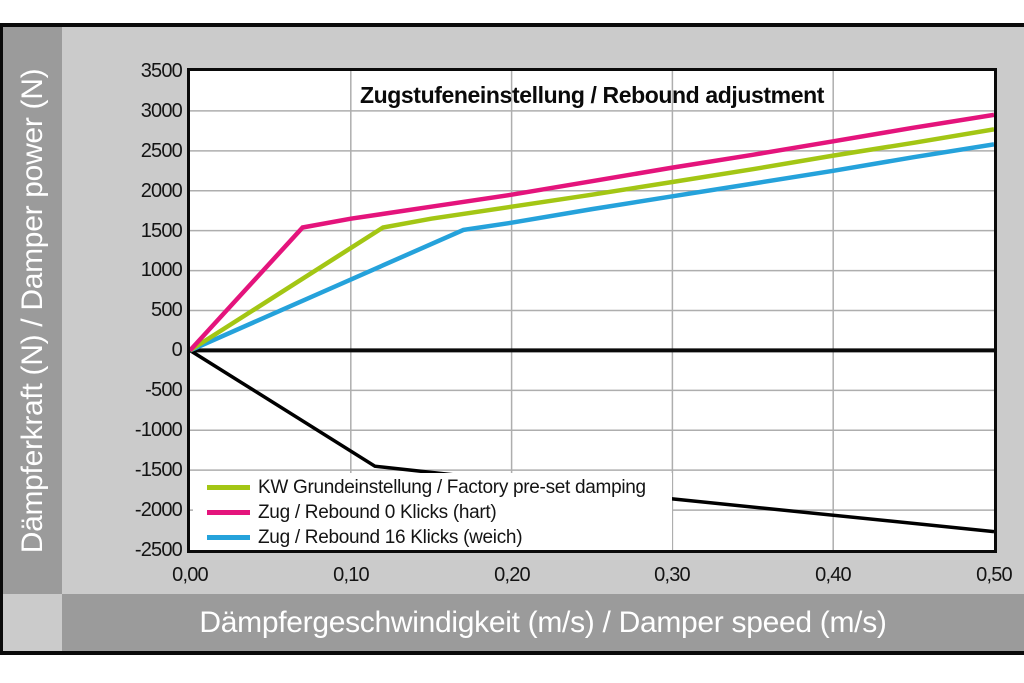 The image size is (1024, 683). I want to click on bottom-border-line, so click(512, 653).